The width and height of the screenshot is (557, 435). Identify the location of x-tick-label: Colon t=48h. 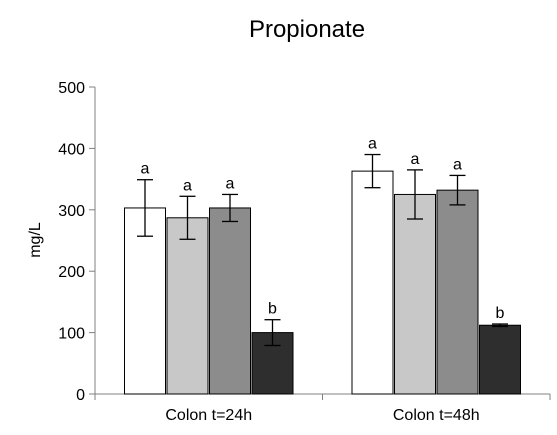
(436, 415).